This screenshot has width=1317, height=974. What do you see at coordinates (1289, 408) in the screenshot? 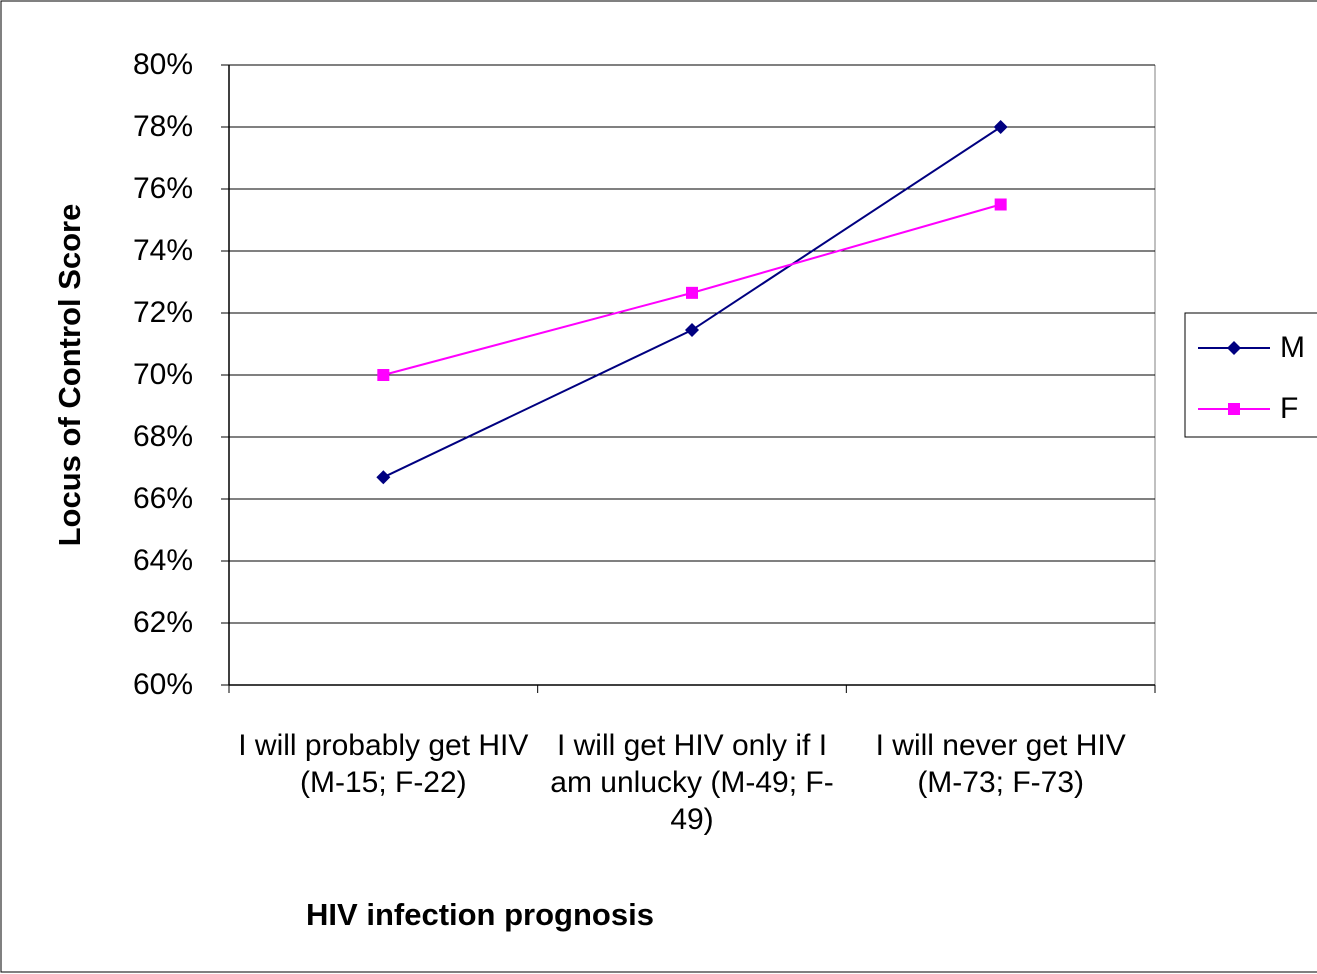
I see `legend-label: F` at bounding box center [1289, 408].